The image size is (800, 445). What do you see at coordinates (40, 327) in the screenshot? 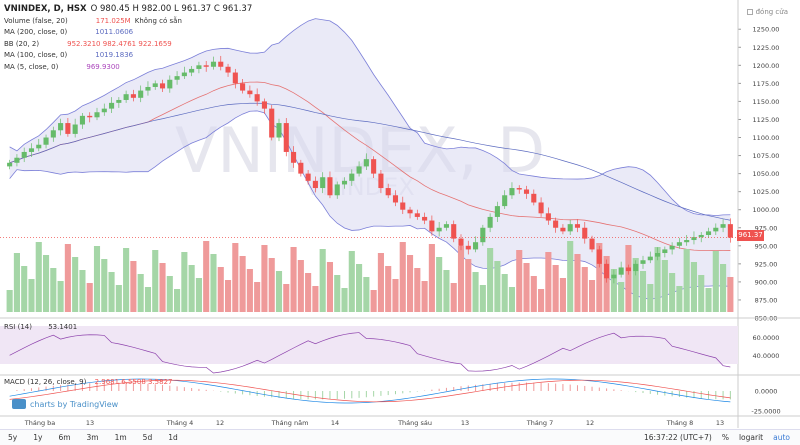
I see `rsi-legend: RSI (14) 53.1401` at bounding box center [40, 327].